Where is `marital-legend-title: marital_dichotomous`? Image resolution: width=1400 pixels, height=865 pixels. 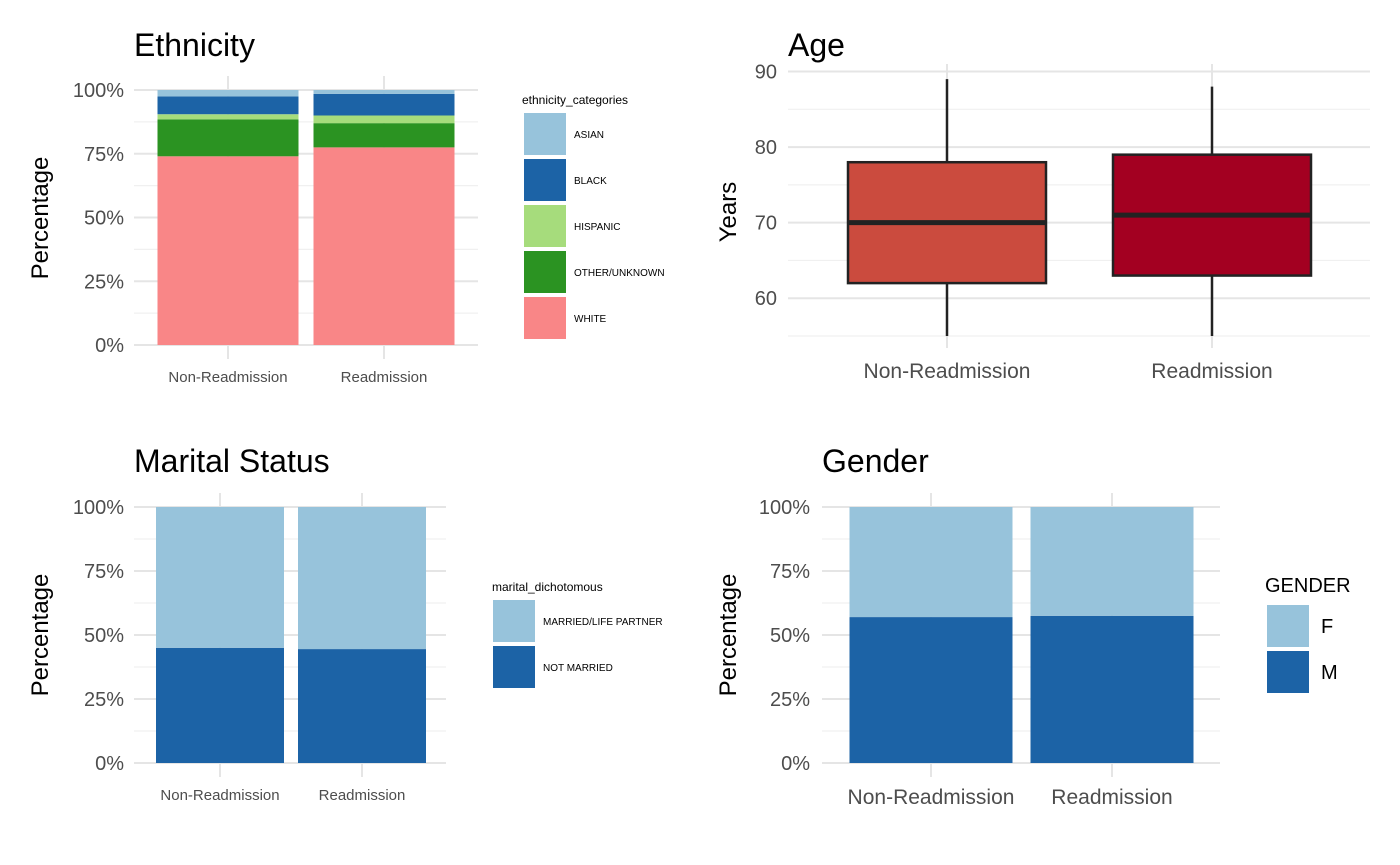
marital-legend-title: marital_dichotomous is located at coordinates (547, 587).